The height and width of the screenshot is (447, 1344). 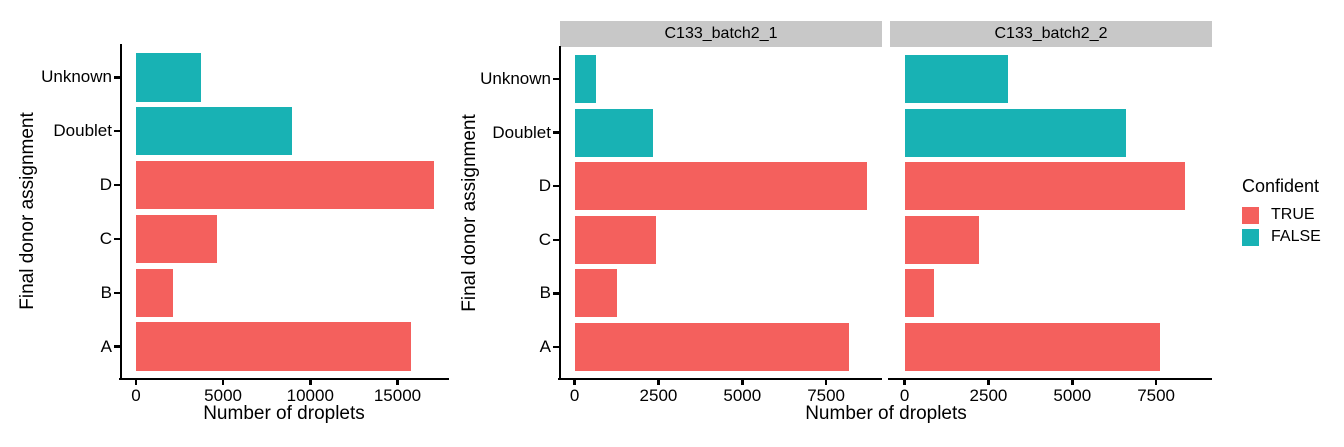 What do you see at coordinates (956, 79) in the screenshot?
I see `bar-batch2-2-unknown` at bounding box center [956, 79].